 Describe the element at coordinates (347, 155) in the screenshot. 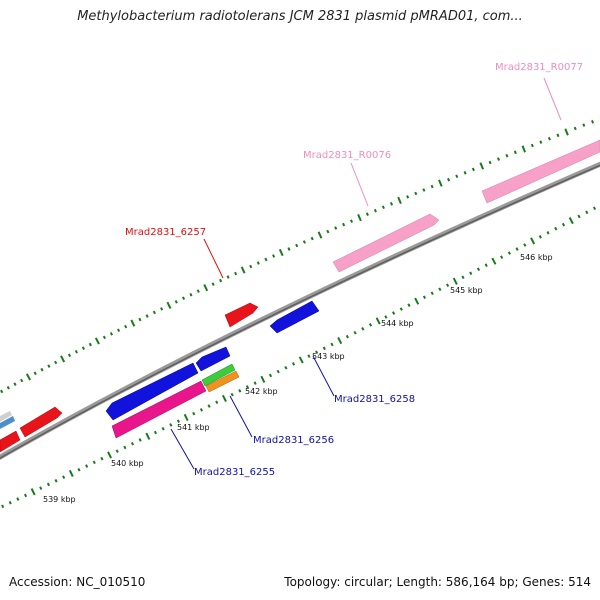

I see `gene-label-Mrad2831_R0076: Mrad2831_R0076` at that location.